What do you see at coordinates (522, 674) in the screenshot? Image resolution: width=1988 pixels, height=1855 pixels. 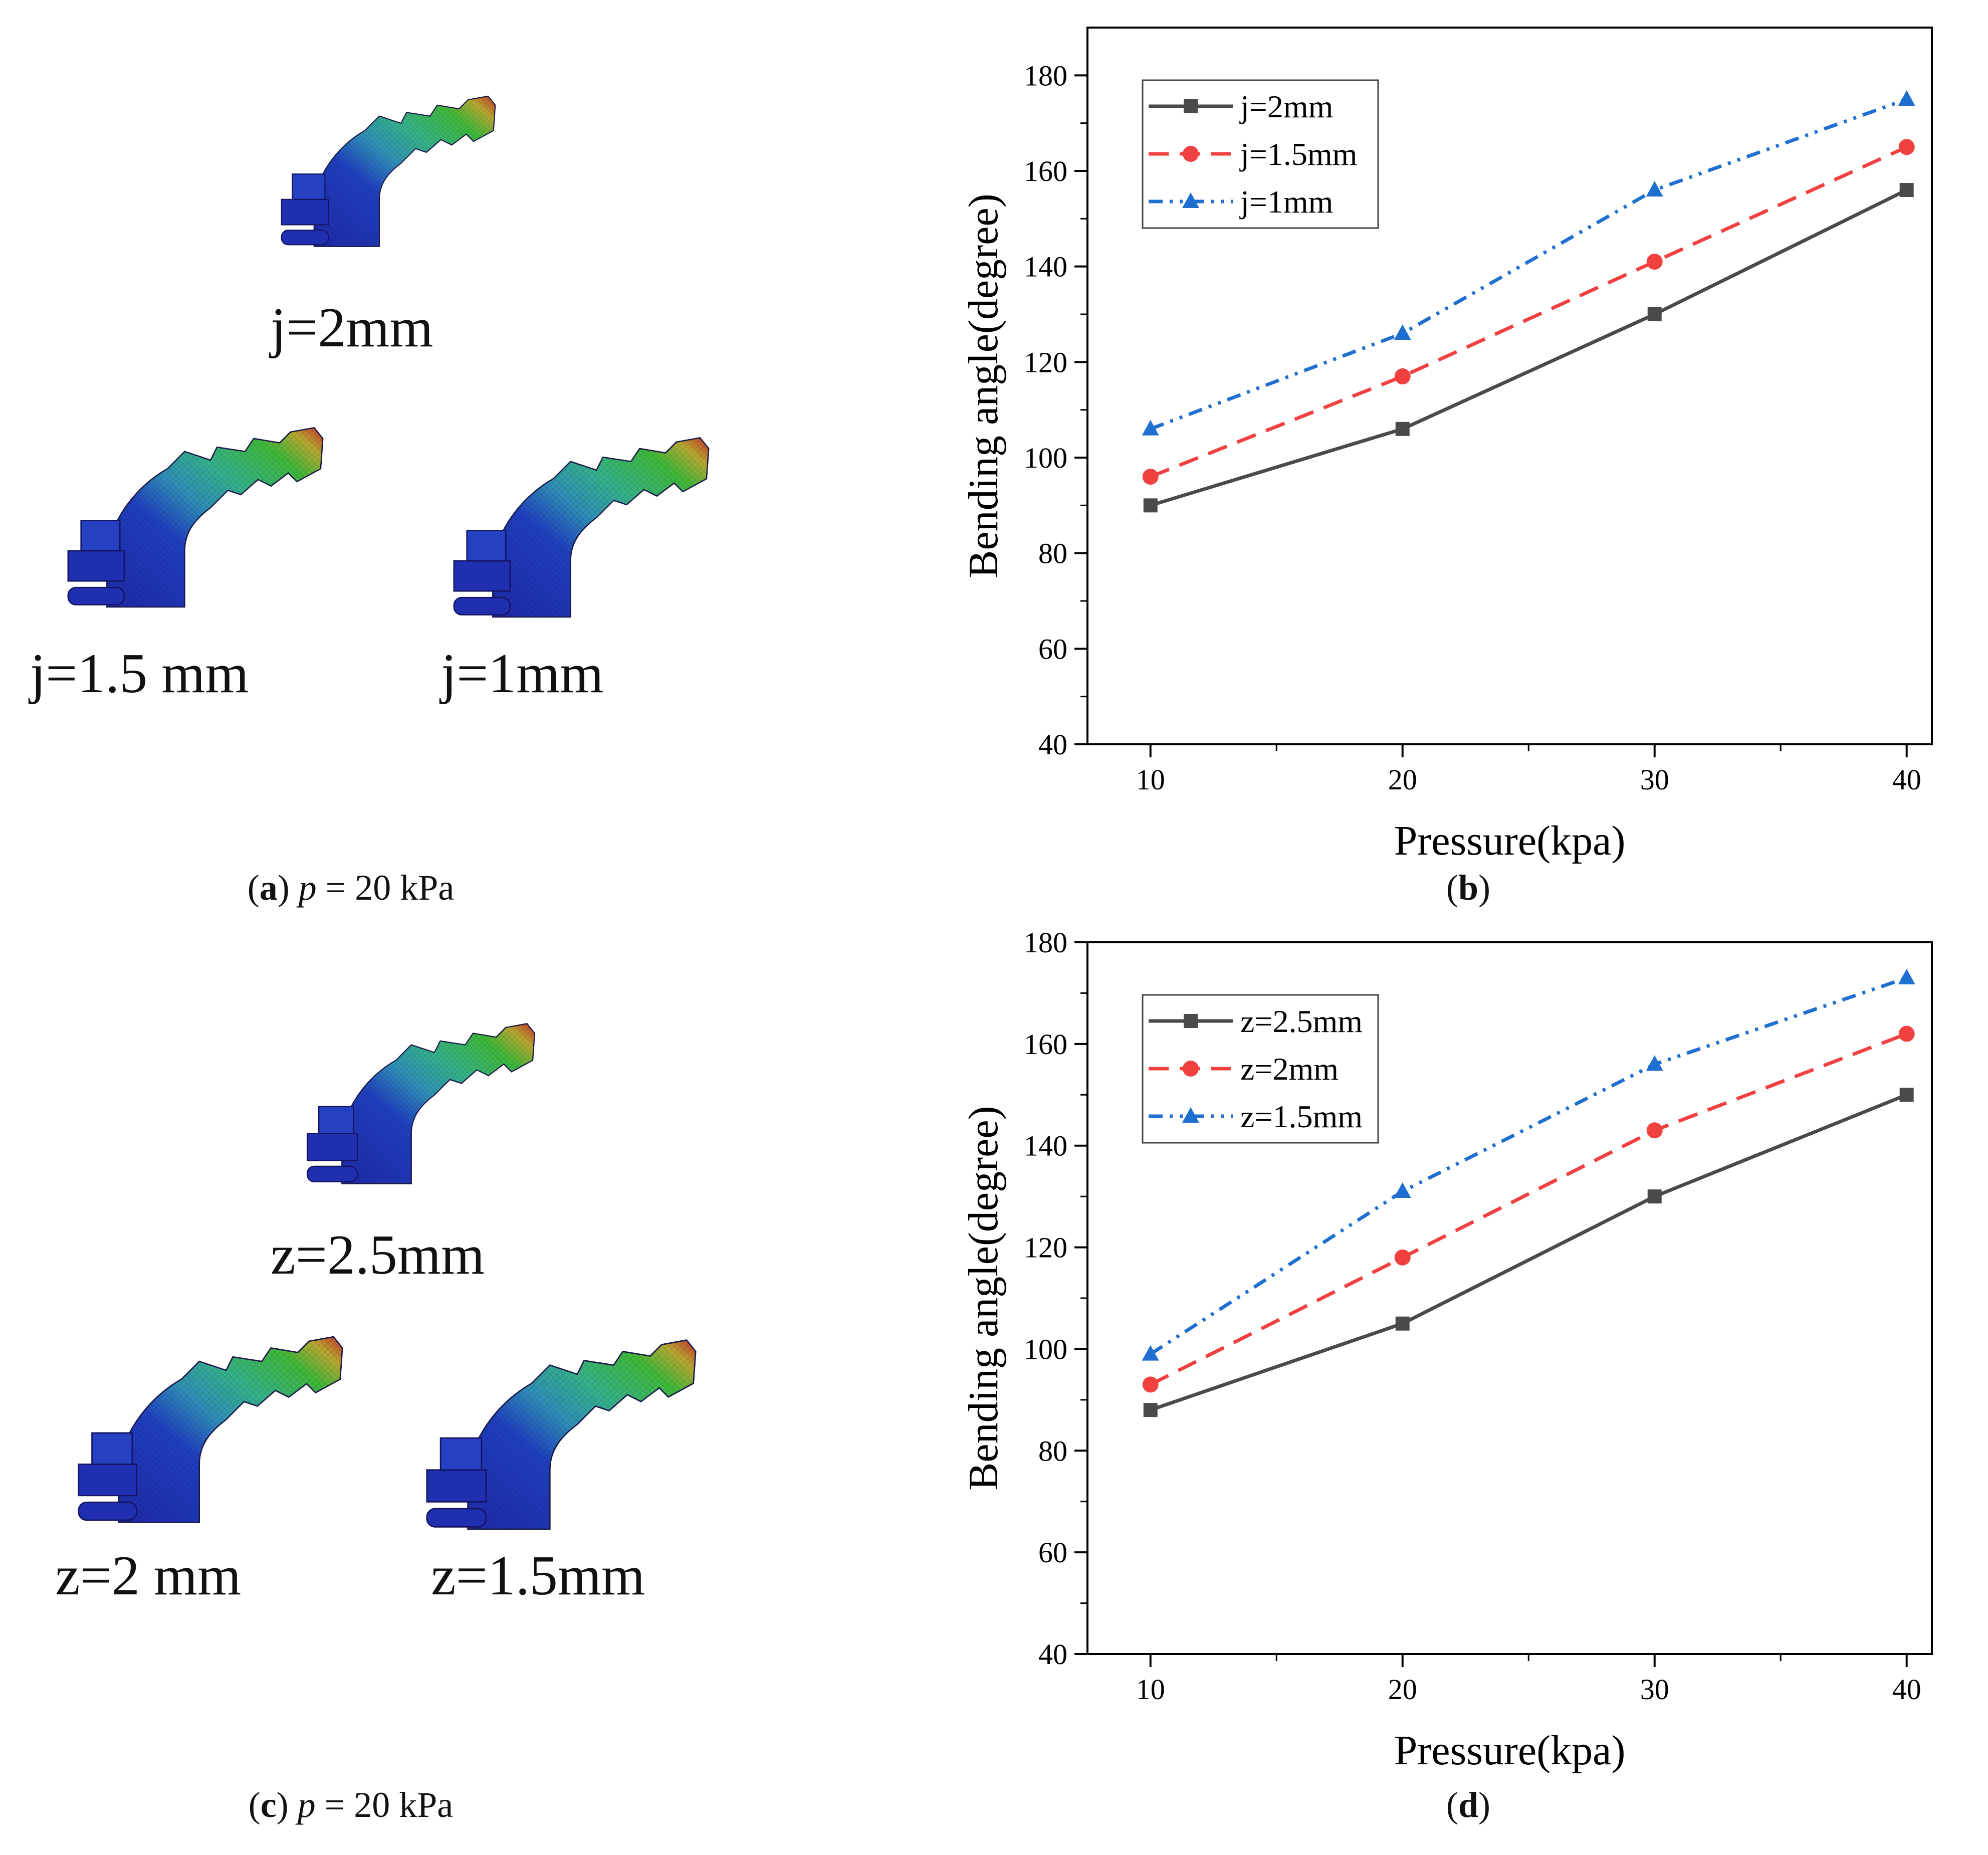 I see `label-j1: j=1mm` at bounding box center [522, 674].